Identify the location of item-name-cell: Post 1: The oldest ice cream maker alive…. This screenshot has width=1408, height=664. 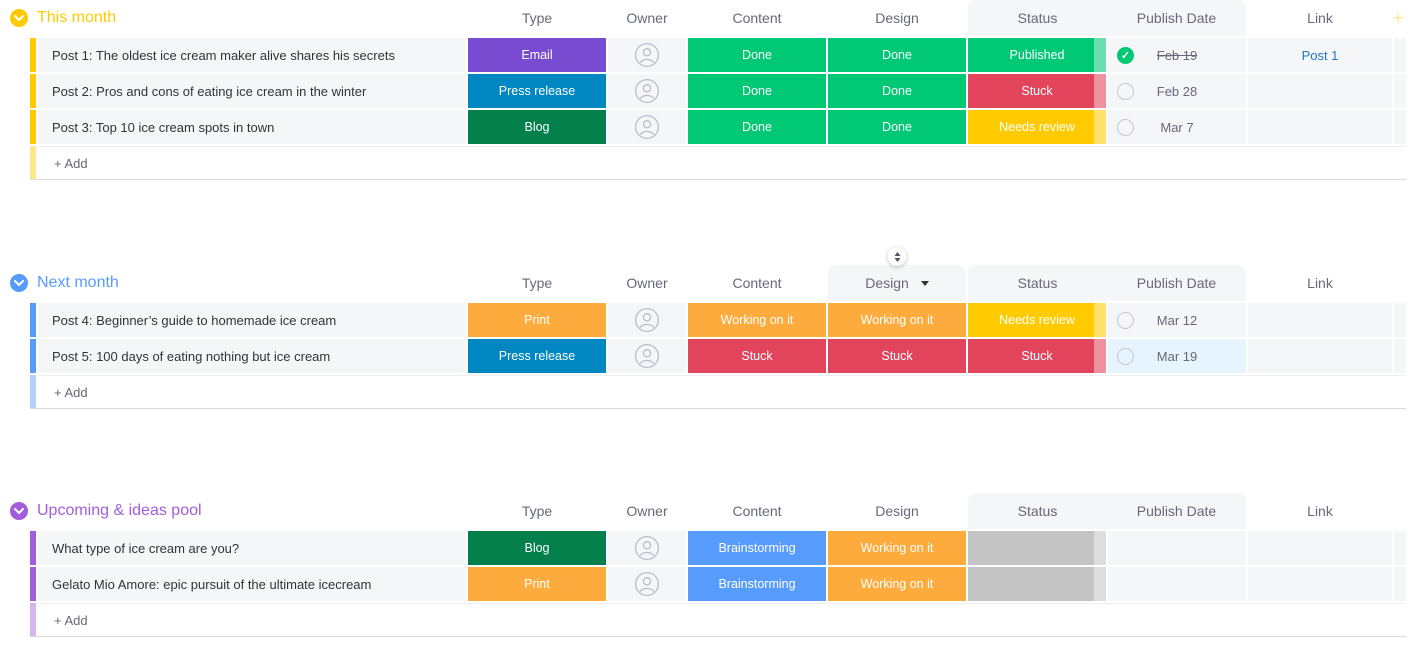
(252, 55).